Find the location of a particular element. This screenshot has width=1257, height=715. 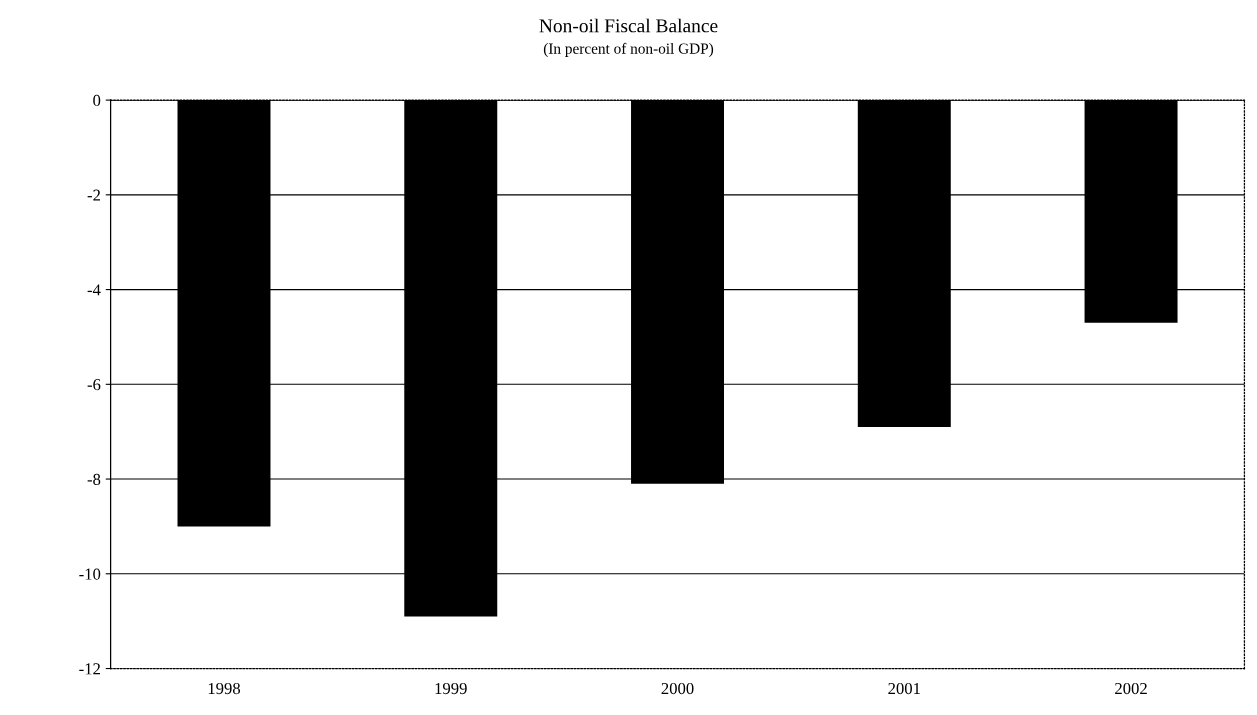

chart-title: Non-oil Fiscal Balance is located at coordinates (628, 25).